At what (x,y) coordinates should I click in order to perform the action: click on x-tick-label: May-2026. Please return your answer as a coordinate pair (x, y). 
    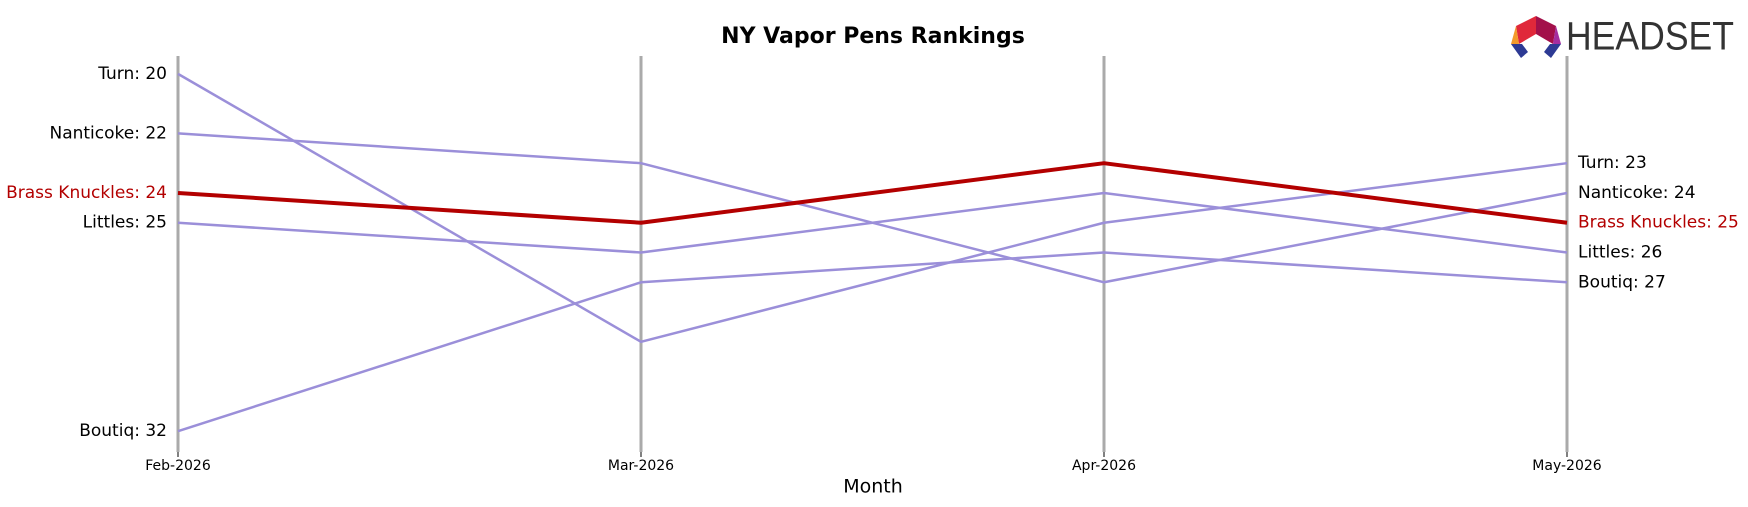
    Looking at the image, I should click on (1566, 466).